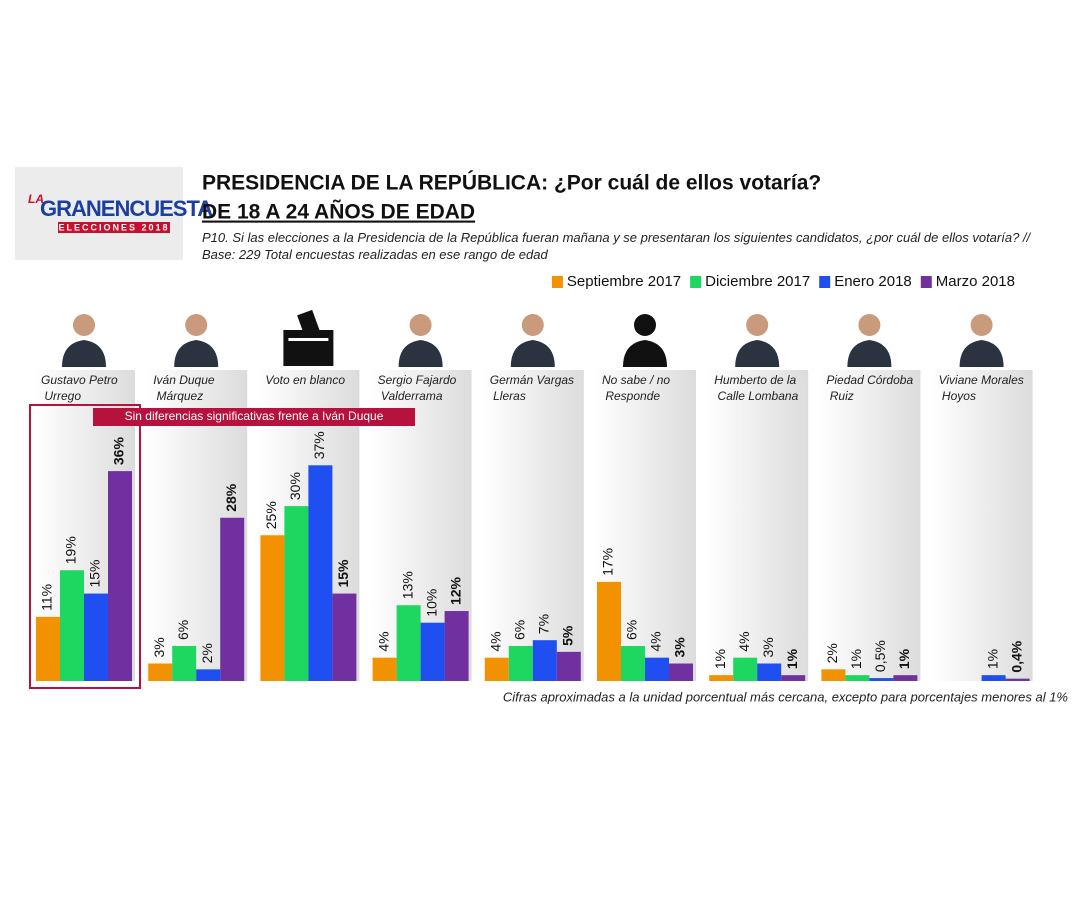 Image resolution: width=1080 pixels, height=900 pixels. I want to click on logo-text: LA, so click(36, 199).